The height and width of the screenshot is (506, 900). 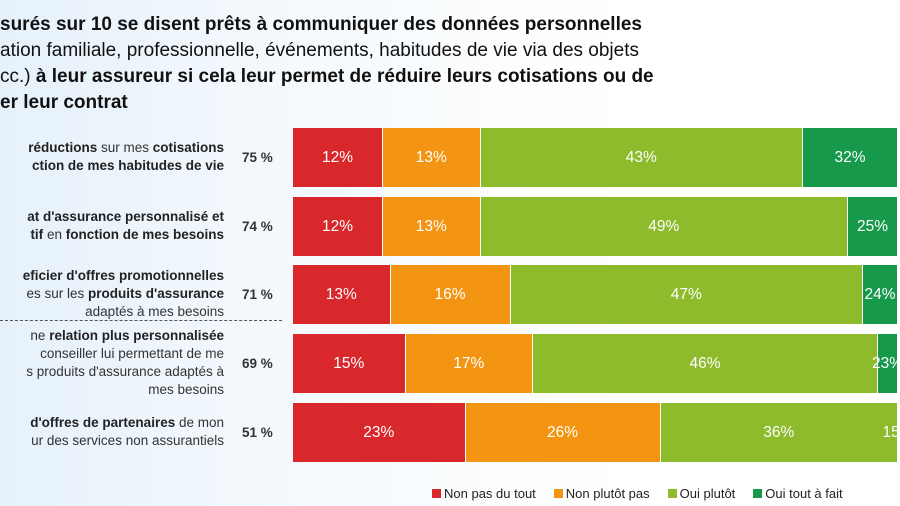 I want to click on stacked-bar: 12% 13% 49% 25%, so click(x=595, y=226).